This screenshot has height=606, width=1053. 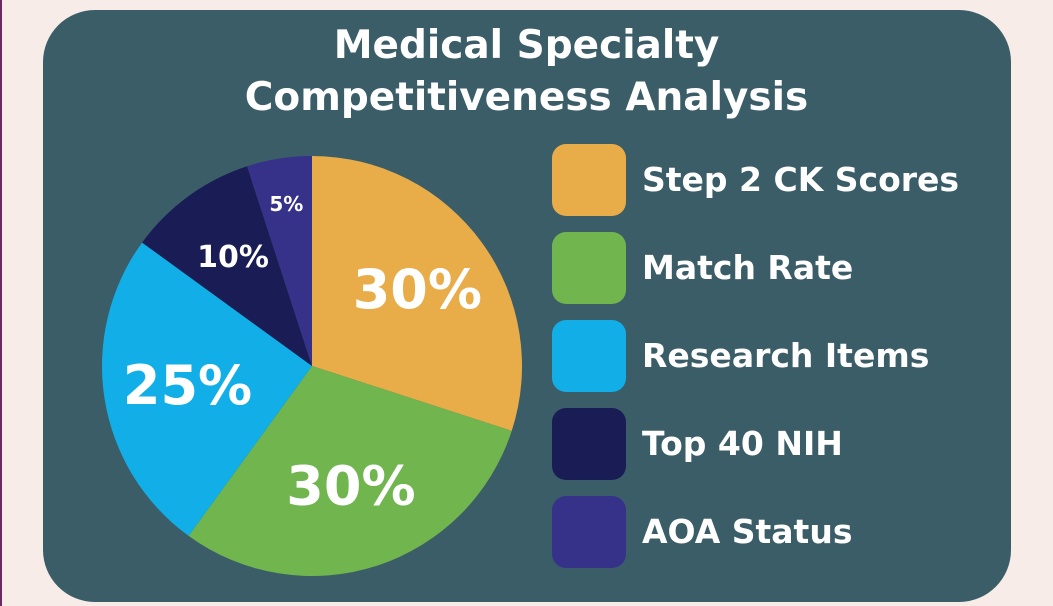 I want to click on pie-slice-match-rate, so click(x=350, y=471).